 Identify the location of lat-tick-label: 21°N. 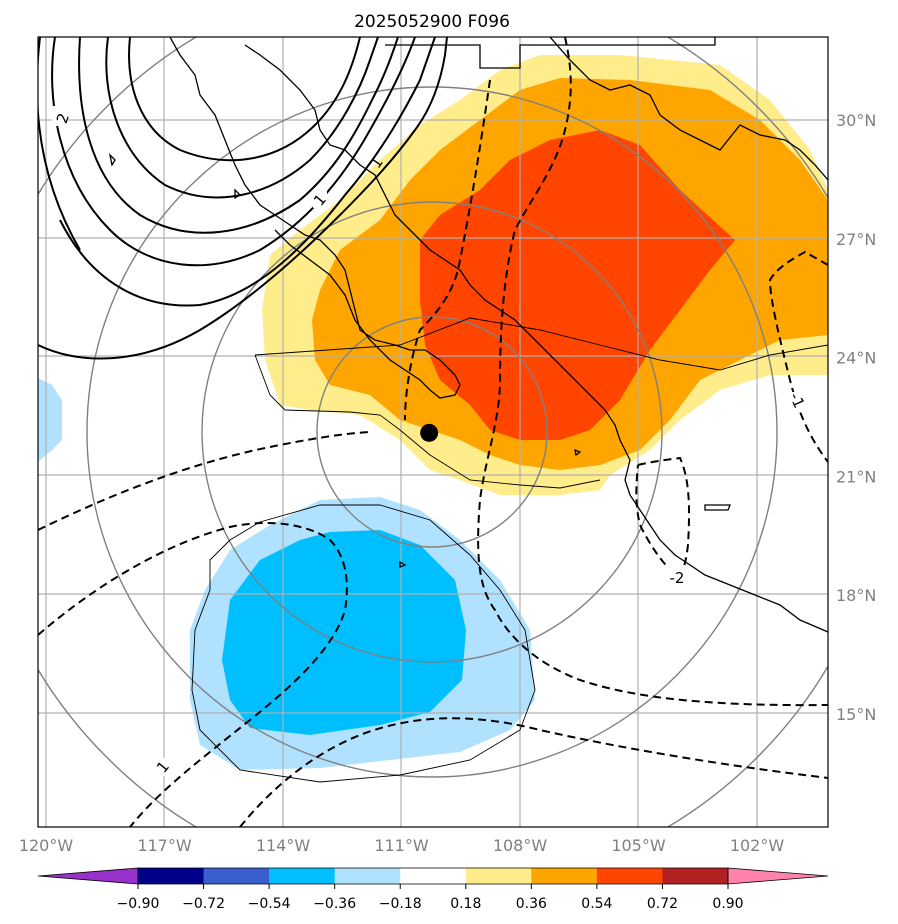
(856, 476).